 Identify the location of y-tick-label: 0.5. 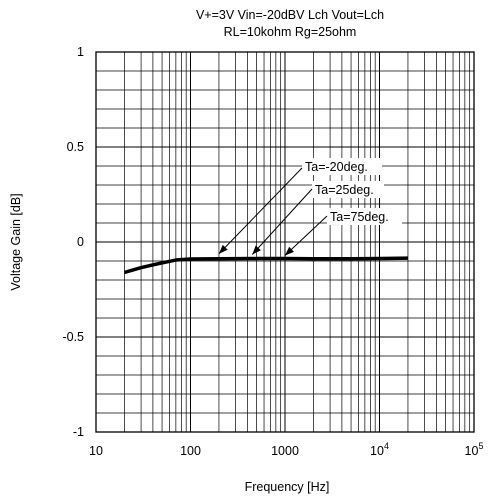
(75, 147).